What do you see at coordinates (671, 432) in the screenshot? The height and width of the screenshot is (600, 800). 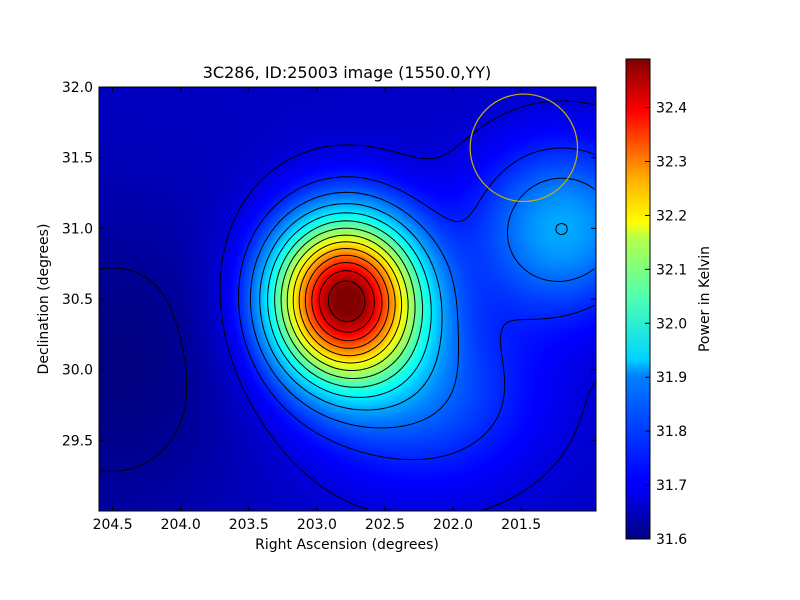 I see `colorbar-tick-label: 31.8` at bounding box center [671, 432].